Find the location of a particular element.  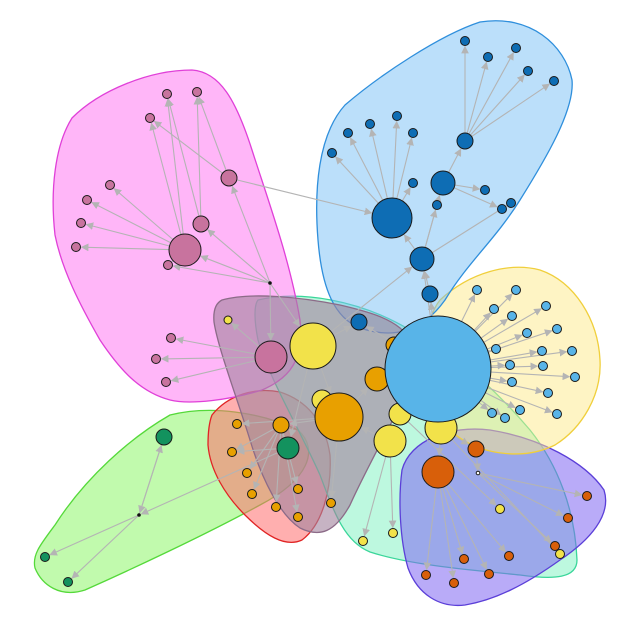

edge-y1-y11 is located at coordinates (529, 355).